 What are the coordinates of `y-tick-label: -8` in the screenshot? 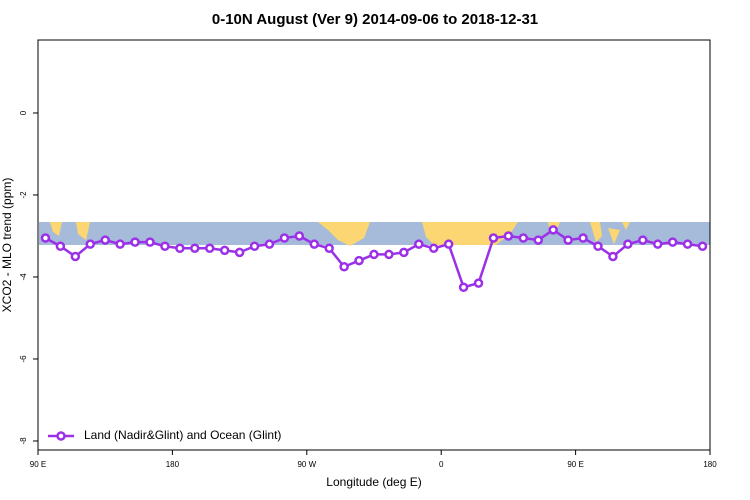 It's located at (23, 441).